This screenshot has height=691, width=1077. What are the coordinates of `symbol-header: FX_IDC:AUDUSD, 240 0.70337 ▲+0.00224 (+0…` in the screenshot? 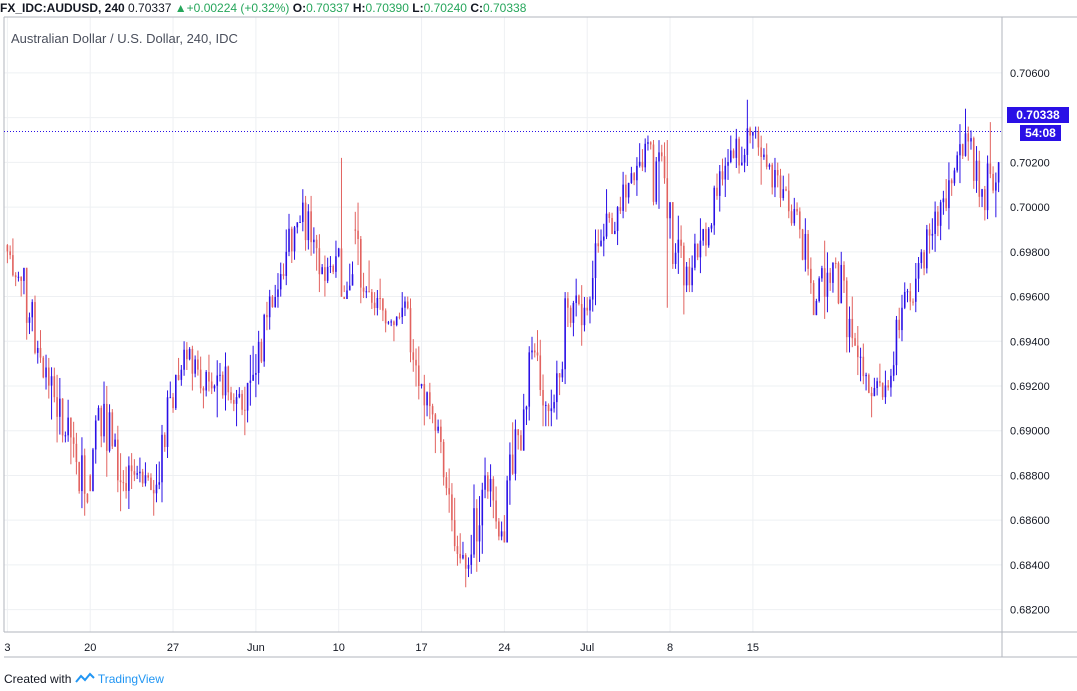 It's located at (538, 8).